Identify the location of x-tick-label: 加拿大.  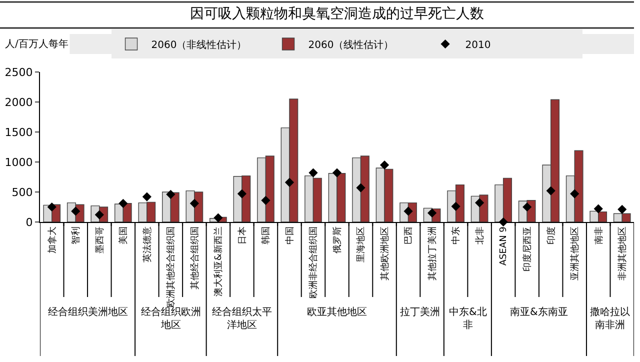
(52, 240).